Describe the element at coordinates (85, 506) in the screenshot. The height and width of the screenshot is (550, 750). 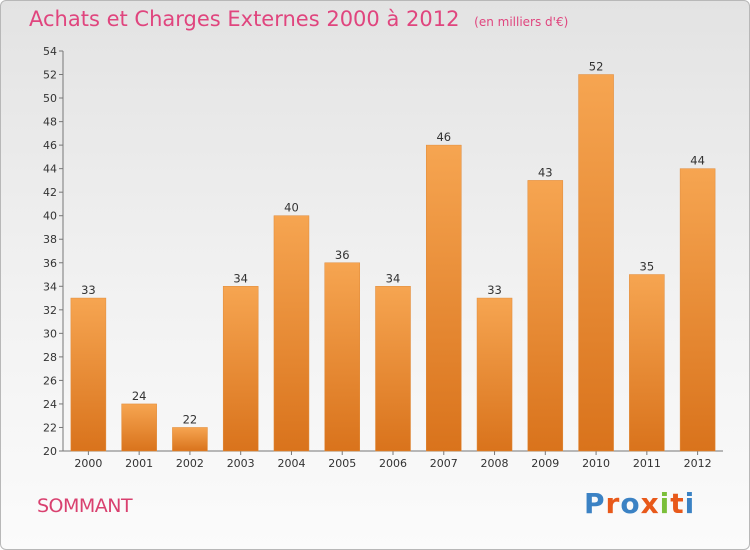
I see `commune-name: SOMMANT` at that location.